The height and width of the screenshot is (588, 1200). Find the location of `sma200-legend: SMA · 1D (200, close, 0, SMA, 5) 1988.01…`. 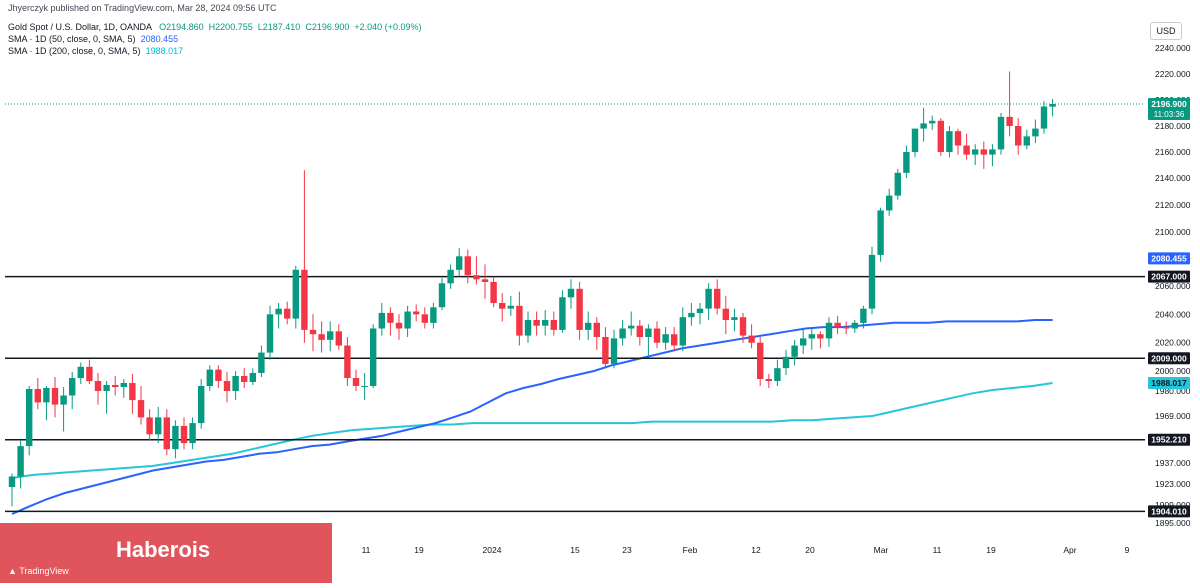

sma200-legend: SMA · 1D (200, close, 0, SMA, 5) 1988.01… is located at coordinates (95, 51).